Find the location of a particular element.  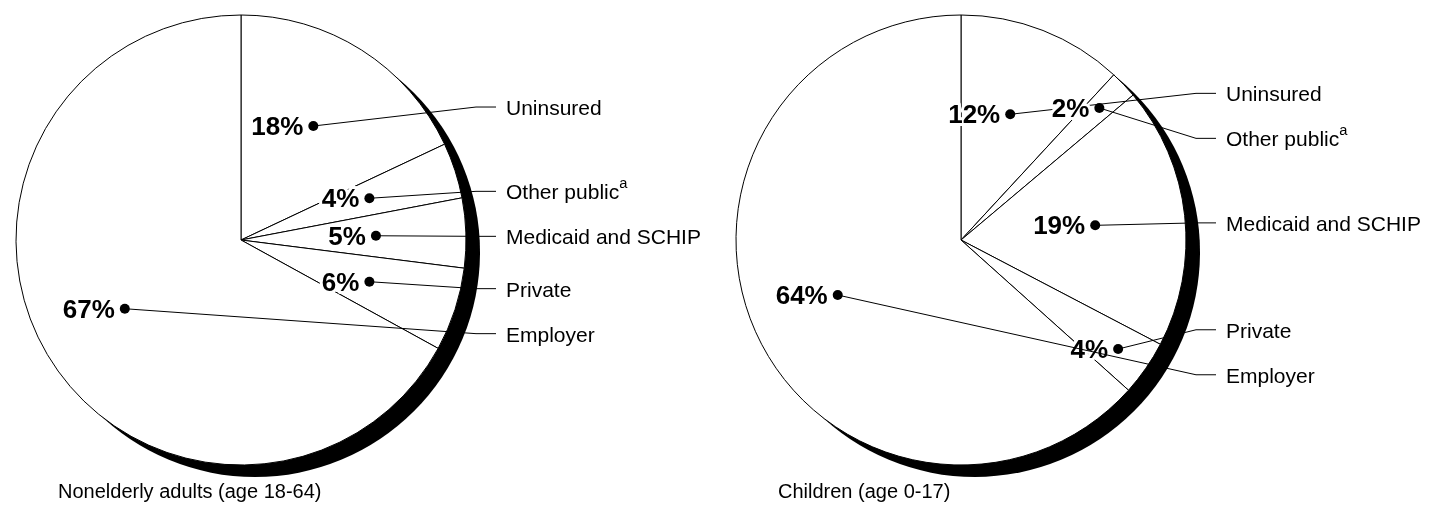

data-label: 19% is located at coordinates (1059, 225).